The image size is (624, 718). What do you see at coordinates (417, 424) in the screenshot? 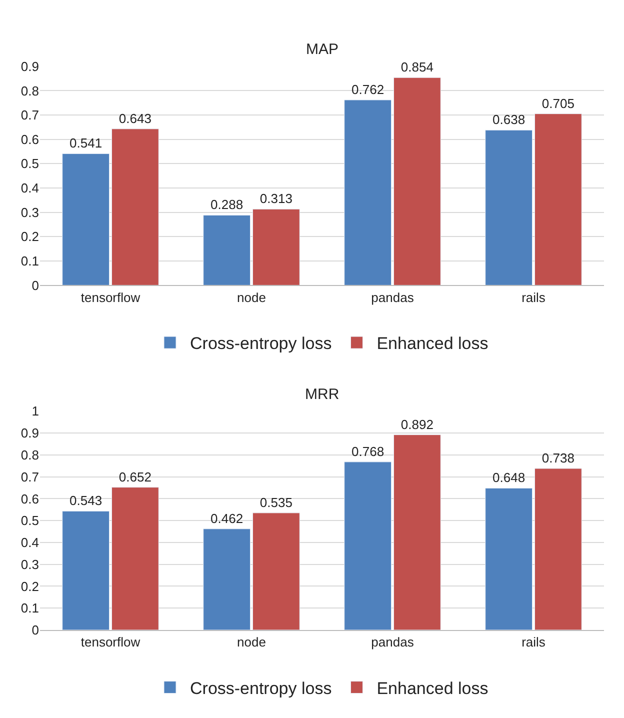
I see `data-label: 0.892` at bounding box center [417, 424].